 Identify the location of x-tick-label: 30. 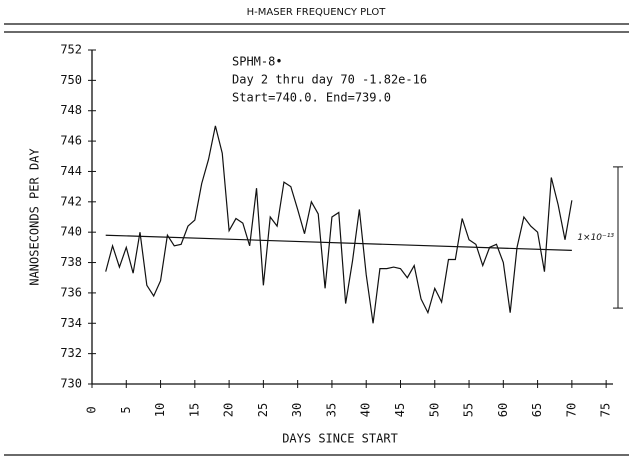
(297, 410).